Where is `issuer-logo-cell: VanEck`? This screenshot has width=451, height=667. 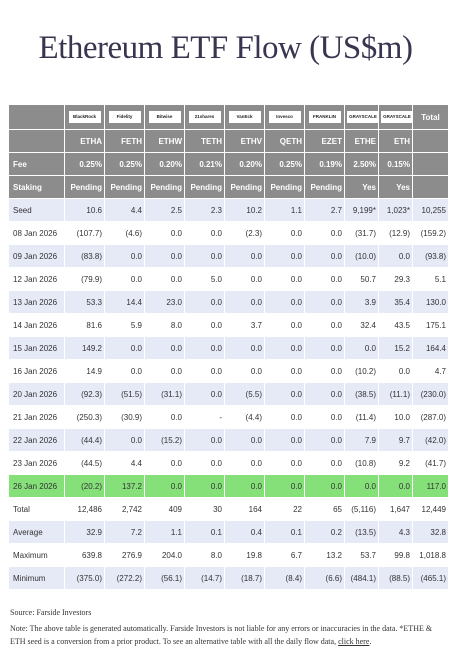 issuer-logo-cell: VanEck is located at coordinates (244, 117).